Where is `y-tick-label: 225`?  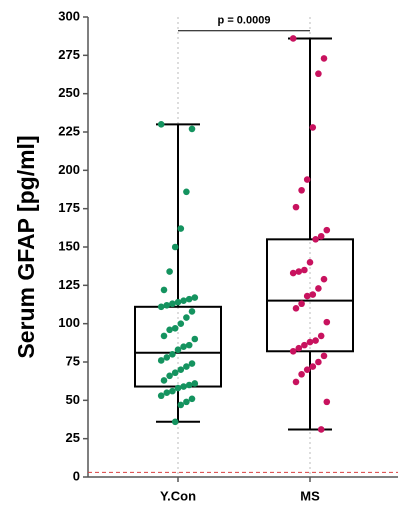 y-tick-label: 225 is located at coordinates (69, 130).